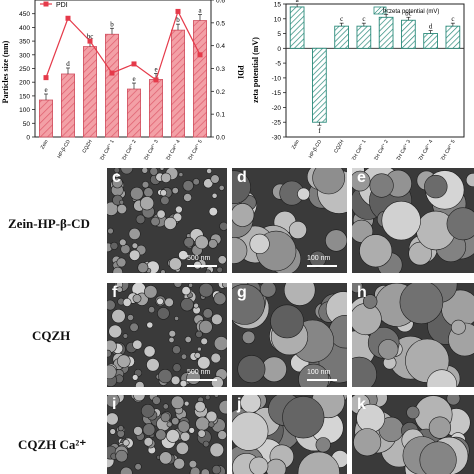 The width and height of the screenshot is (474, 474). Describe the element at coordinates (52, 444) in the screenshot. I see `row-label-cqzh-ca: CQZH Ca²⁺` at that location.